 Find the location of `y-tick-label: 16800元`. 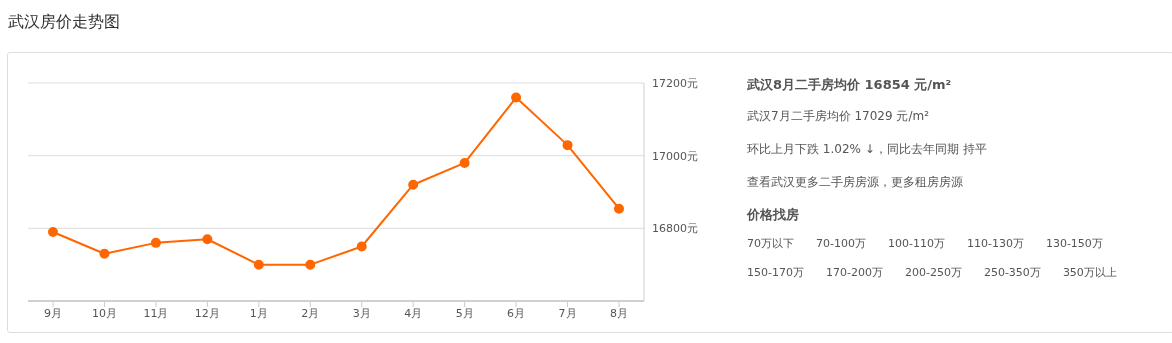

y-tick-label: 16800元 is located at coordinates (675, 229).